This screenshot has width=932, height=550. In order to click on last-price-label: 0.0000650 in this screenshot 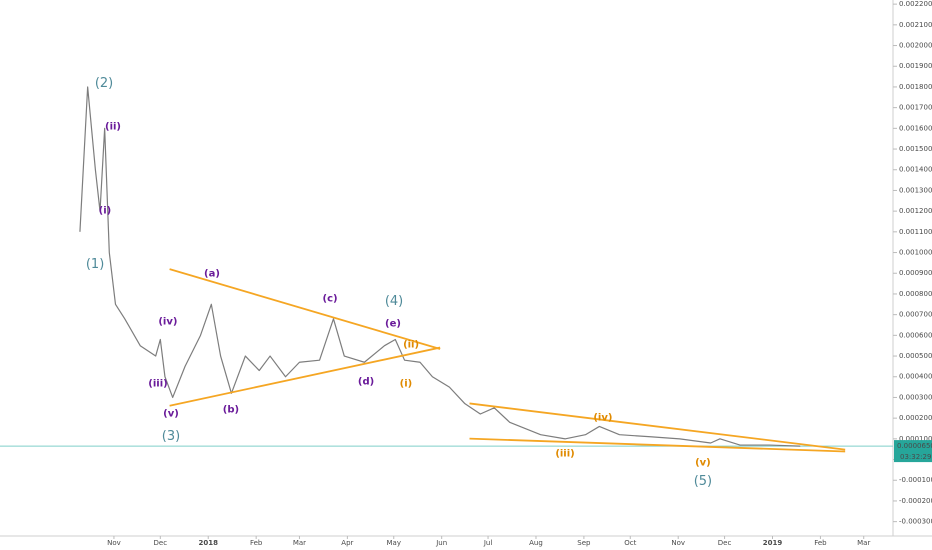, I will do `click(914, 446)`.